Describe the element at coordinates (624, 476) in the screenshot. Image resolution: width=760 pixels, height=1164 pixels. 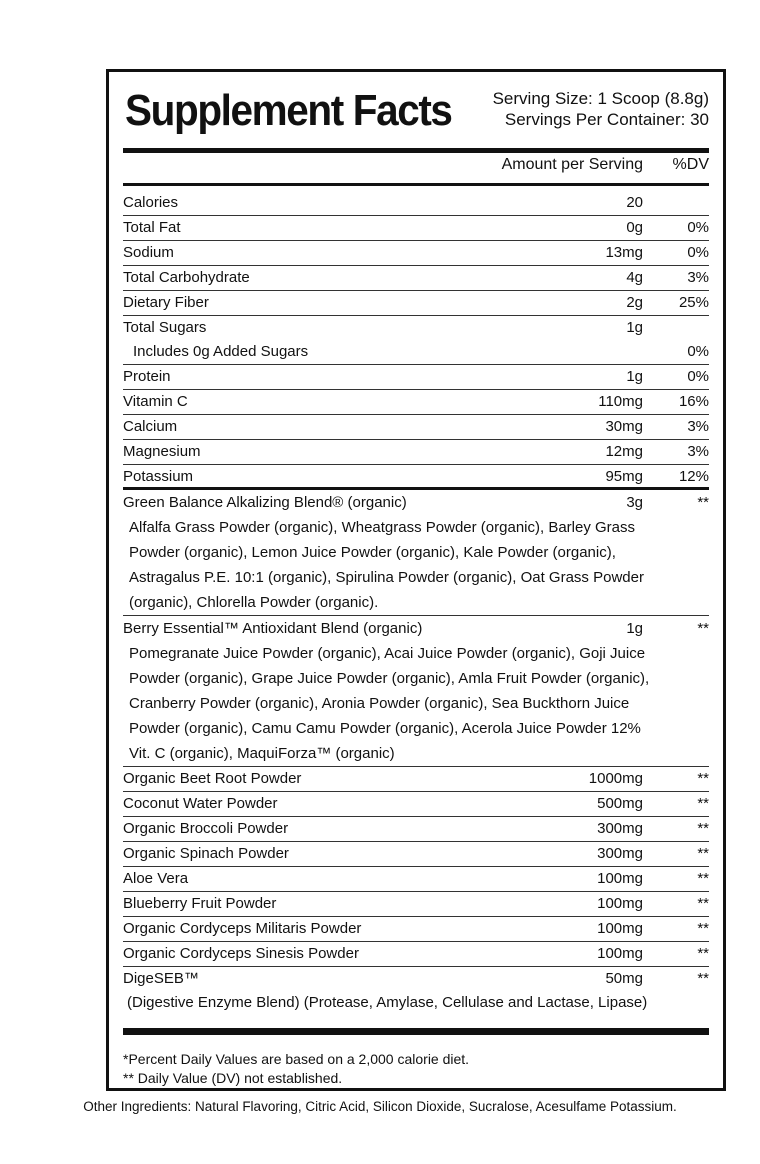
I see `amount: 95mg` at that location.